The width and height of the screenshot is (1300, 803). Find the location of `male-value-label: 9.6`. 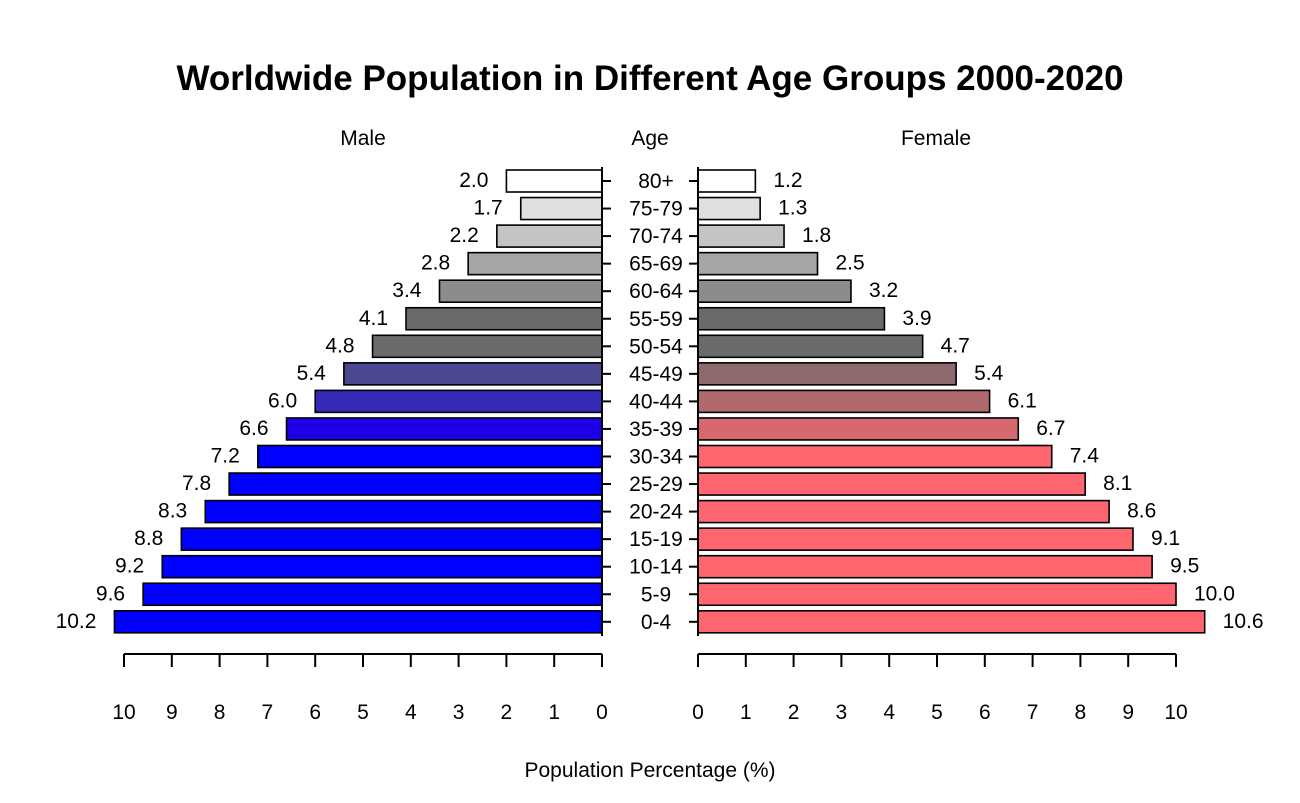

male-value-label: 9.6 is located at coordinates (110, 593).